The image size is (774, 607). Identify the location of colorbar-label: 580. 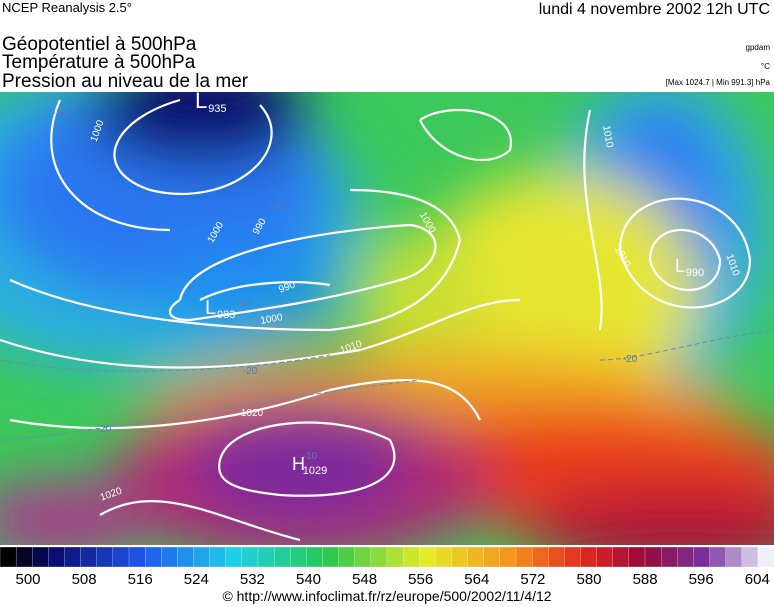
(588, 579).